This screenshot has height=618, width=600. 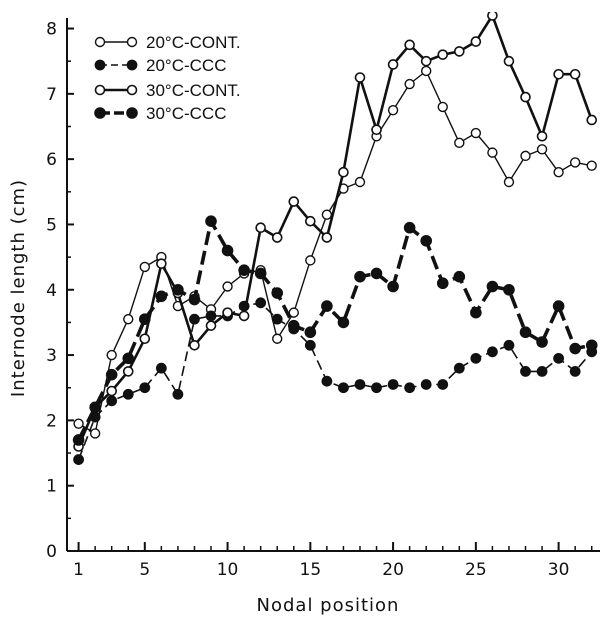 I want to click on y-tick-label: 4, so click(x=51, y=291).